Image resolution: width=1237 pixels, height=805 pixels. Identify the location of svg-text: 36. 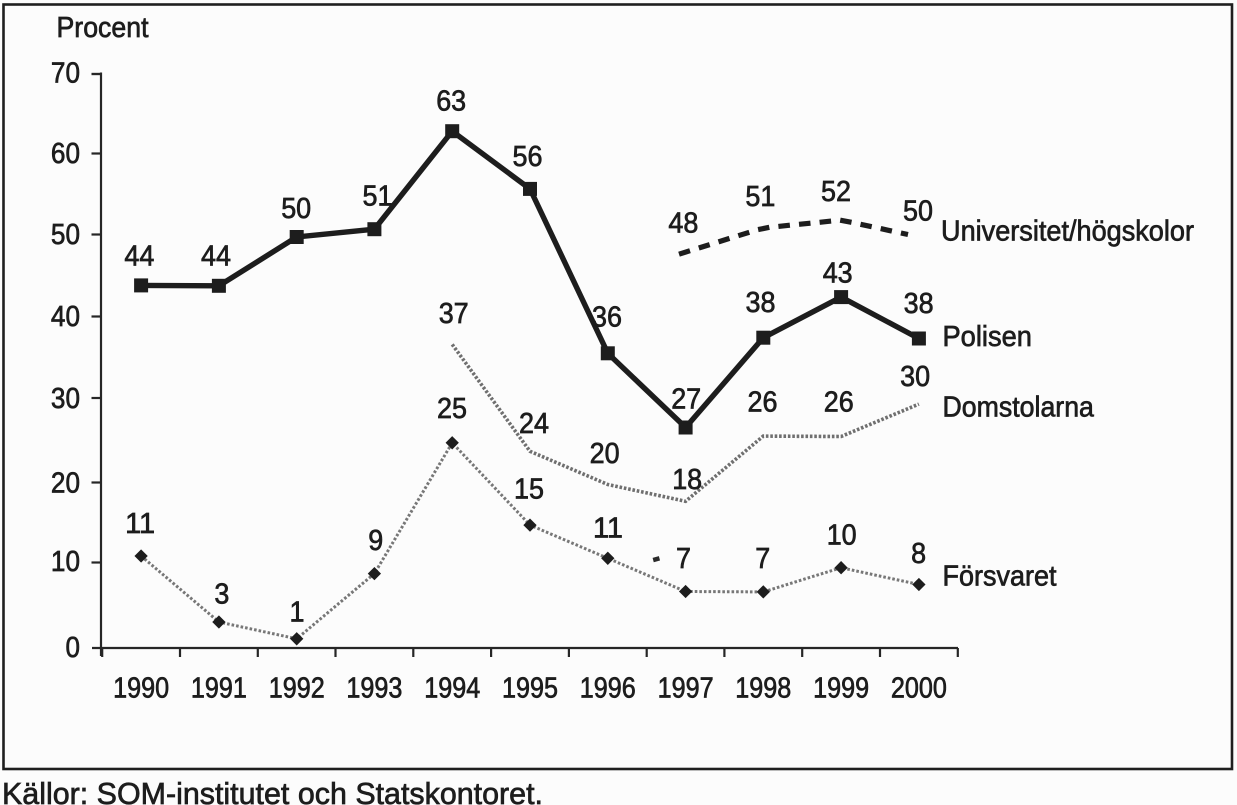
(607, 318).